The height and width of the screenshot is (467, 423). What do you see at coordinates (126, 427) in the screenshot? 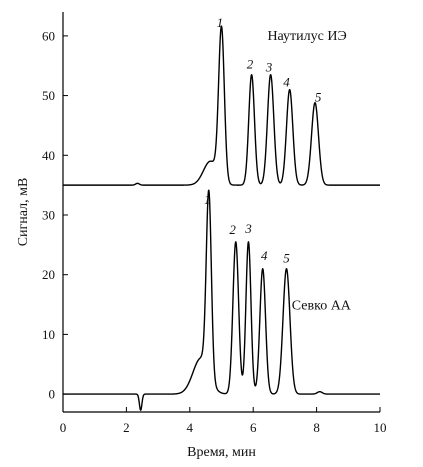
I see `x-tick-label: 2` at bounding box center [126, 427].